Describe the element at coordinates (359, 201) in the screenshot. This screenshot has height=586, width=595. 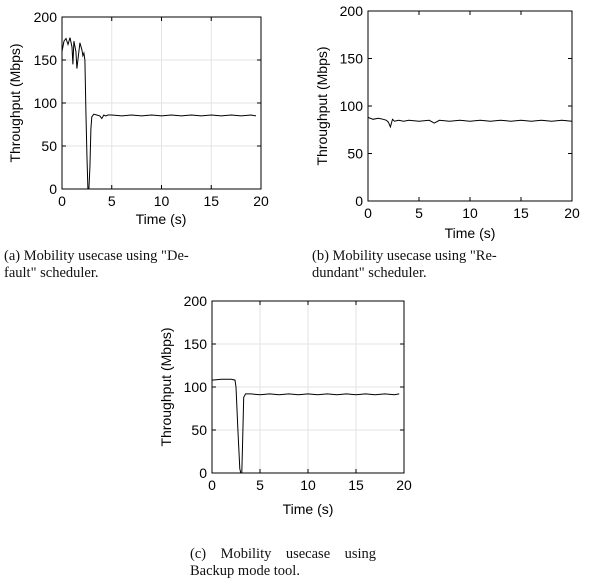
I see `chart-b-ytick-label-0: 0` at that location.